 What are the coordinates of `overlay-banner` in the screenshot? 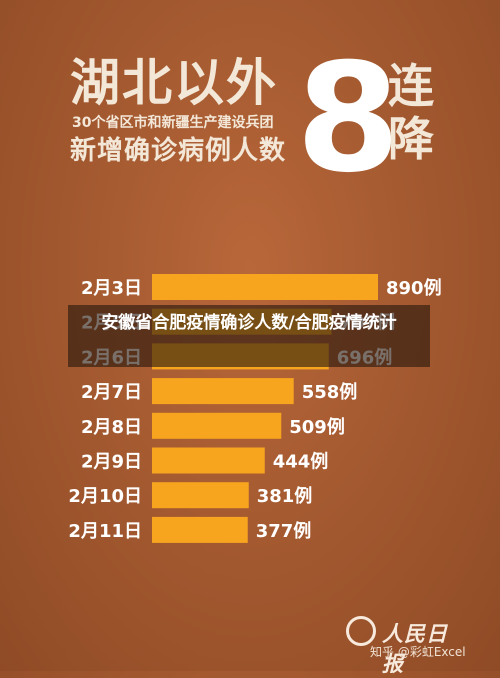 It's located at (249, 336).